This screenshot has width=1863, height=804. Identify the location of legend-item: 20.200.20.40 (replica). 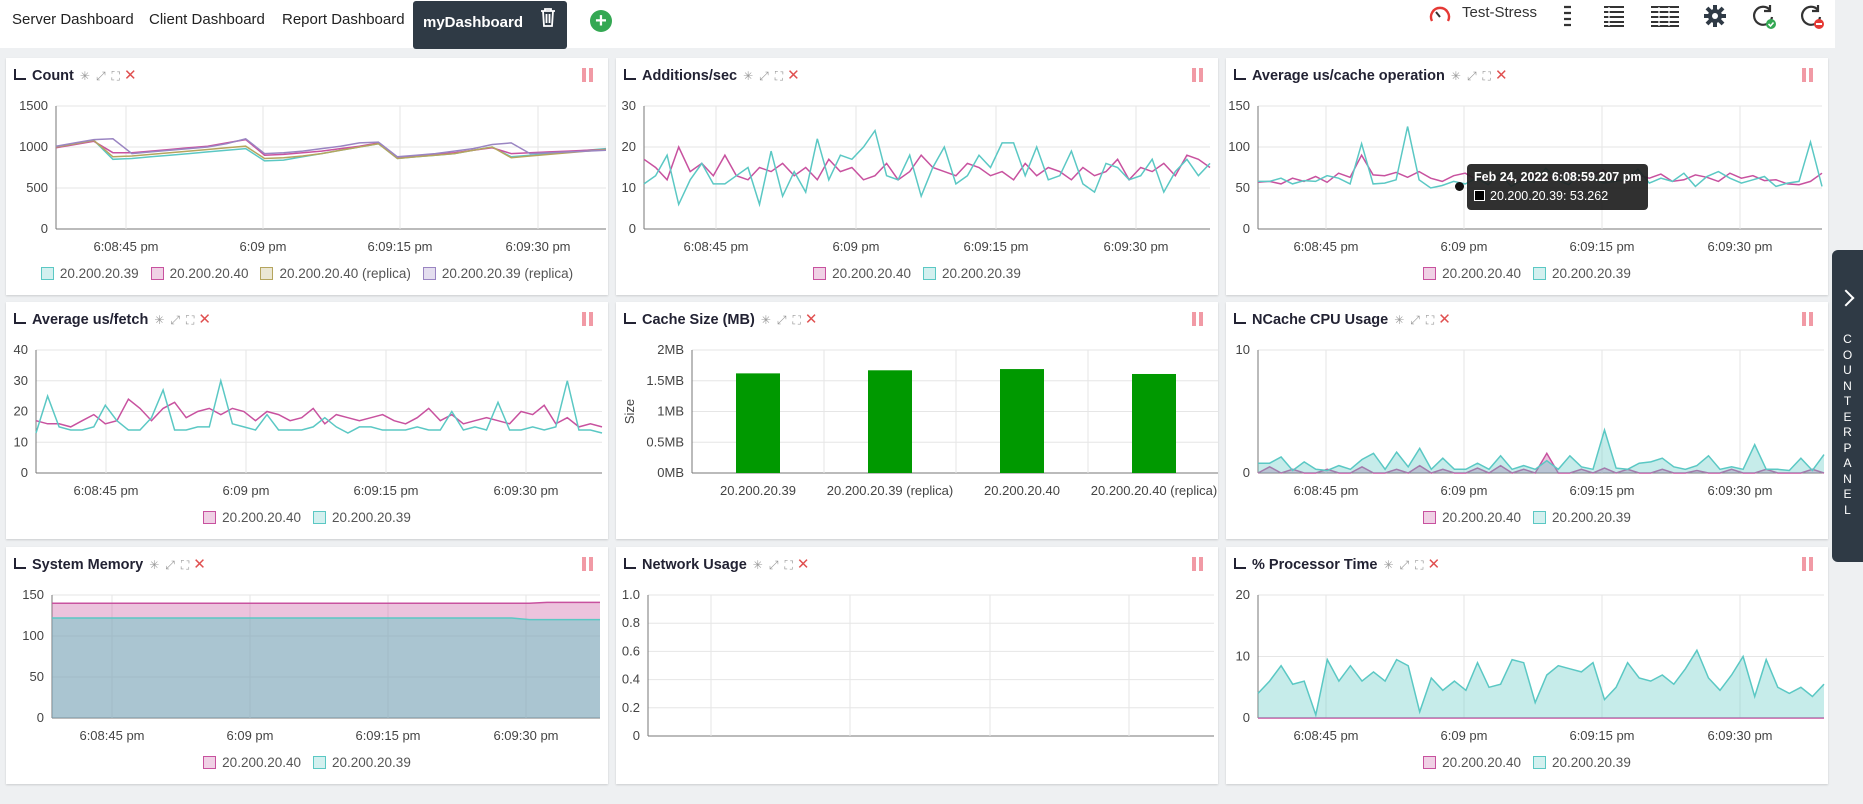
(335, 273).